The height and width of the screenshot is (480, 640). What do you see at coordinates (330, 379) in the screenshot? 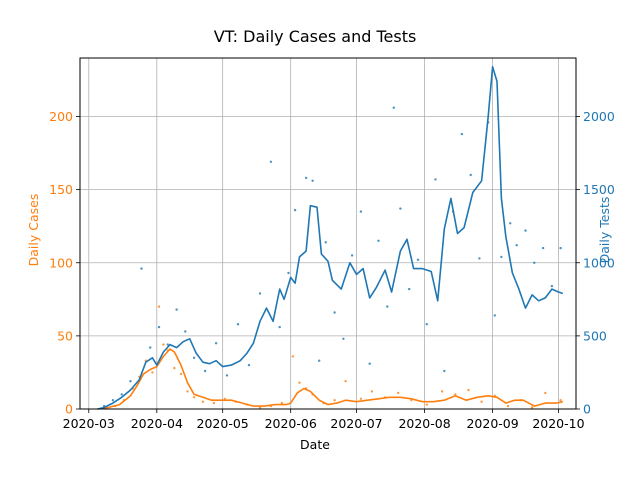
I see `cases-line` at bounding box center [330, 379].